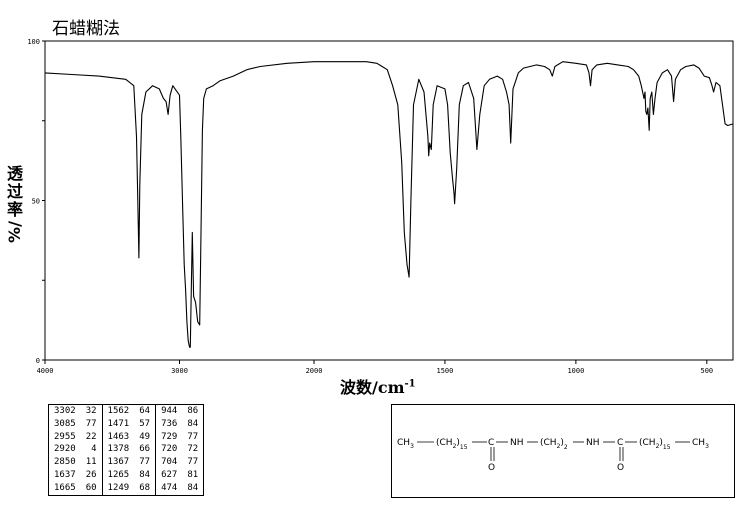  I want to click on peak-wavenumber: 720, so click(169, 450).